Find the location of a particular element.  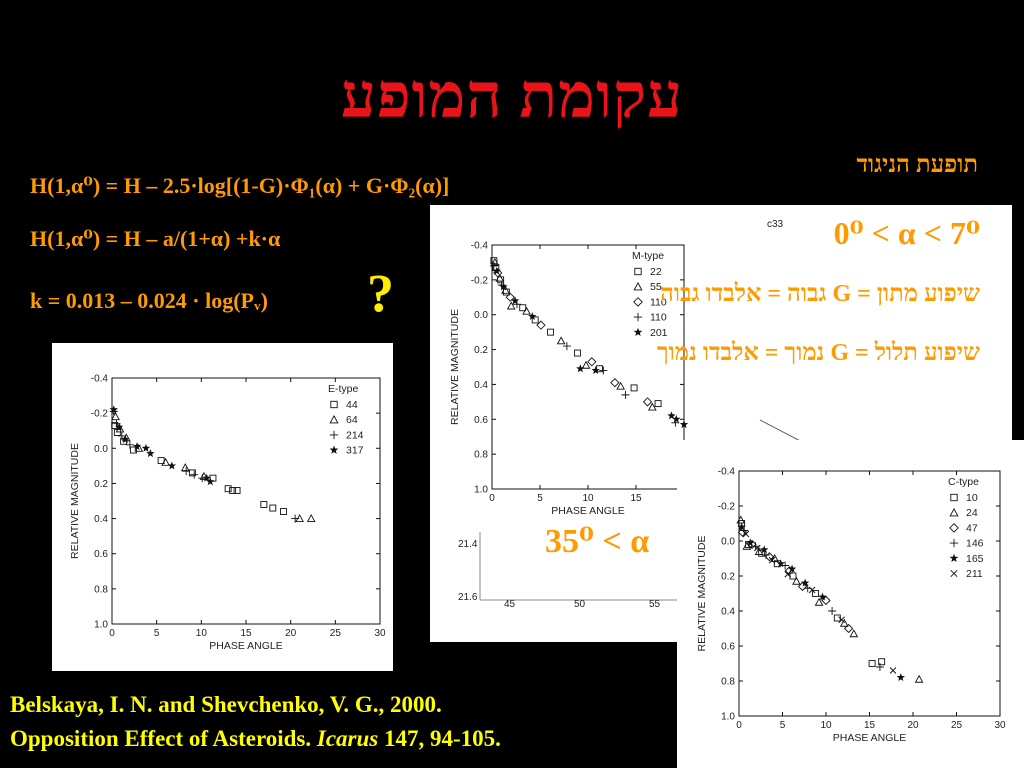

legend-label: 64 is located at coordinates (352, 420).